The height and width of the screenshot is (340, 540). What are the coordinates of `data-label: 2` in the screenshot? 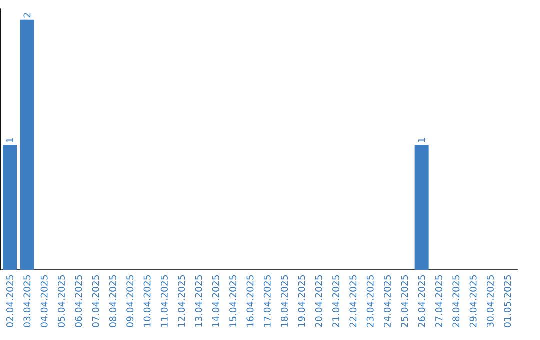 It's located at (27, 15).